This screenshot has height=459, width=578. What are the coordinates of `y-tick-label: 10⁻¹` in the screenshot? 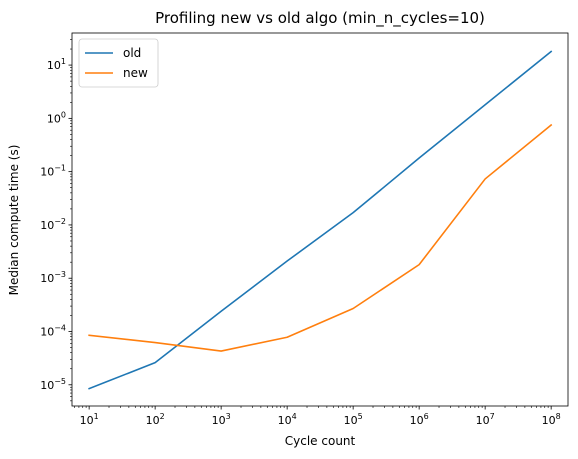 It's located at (53, 171).